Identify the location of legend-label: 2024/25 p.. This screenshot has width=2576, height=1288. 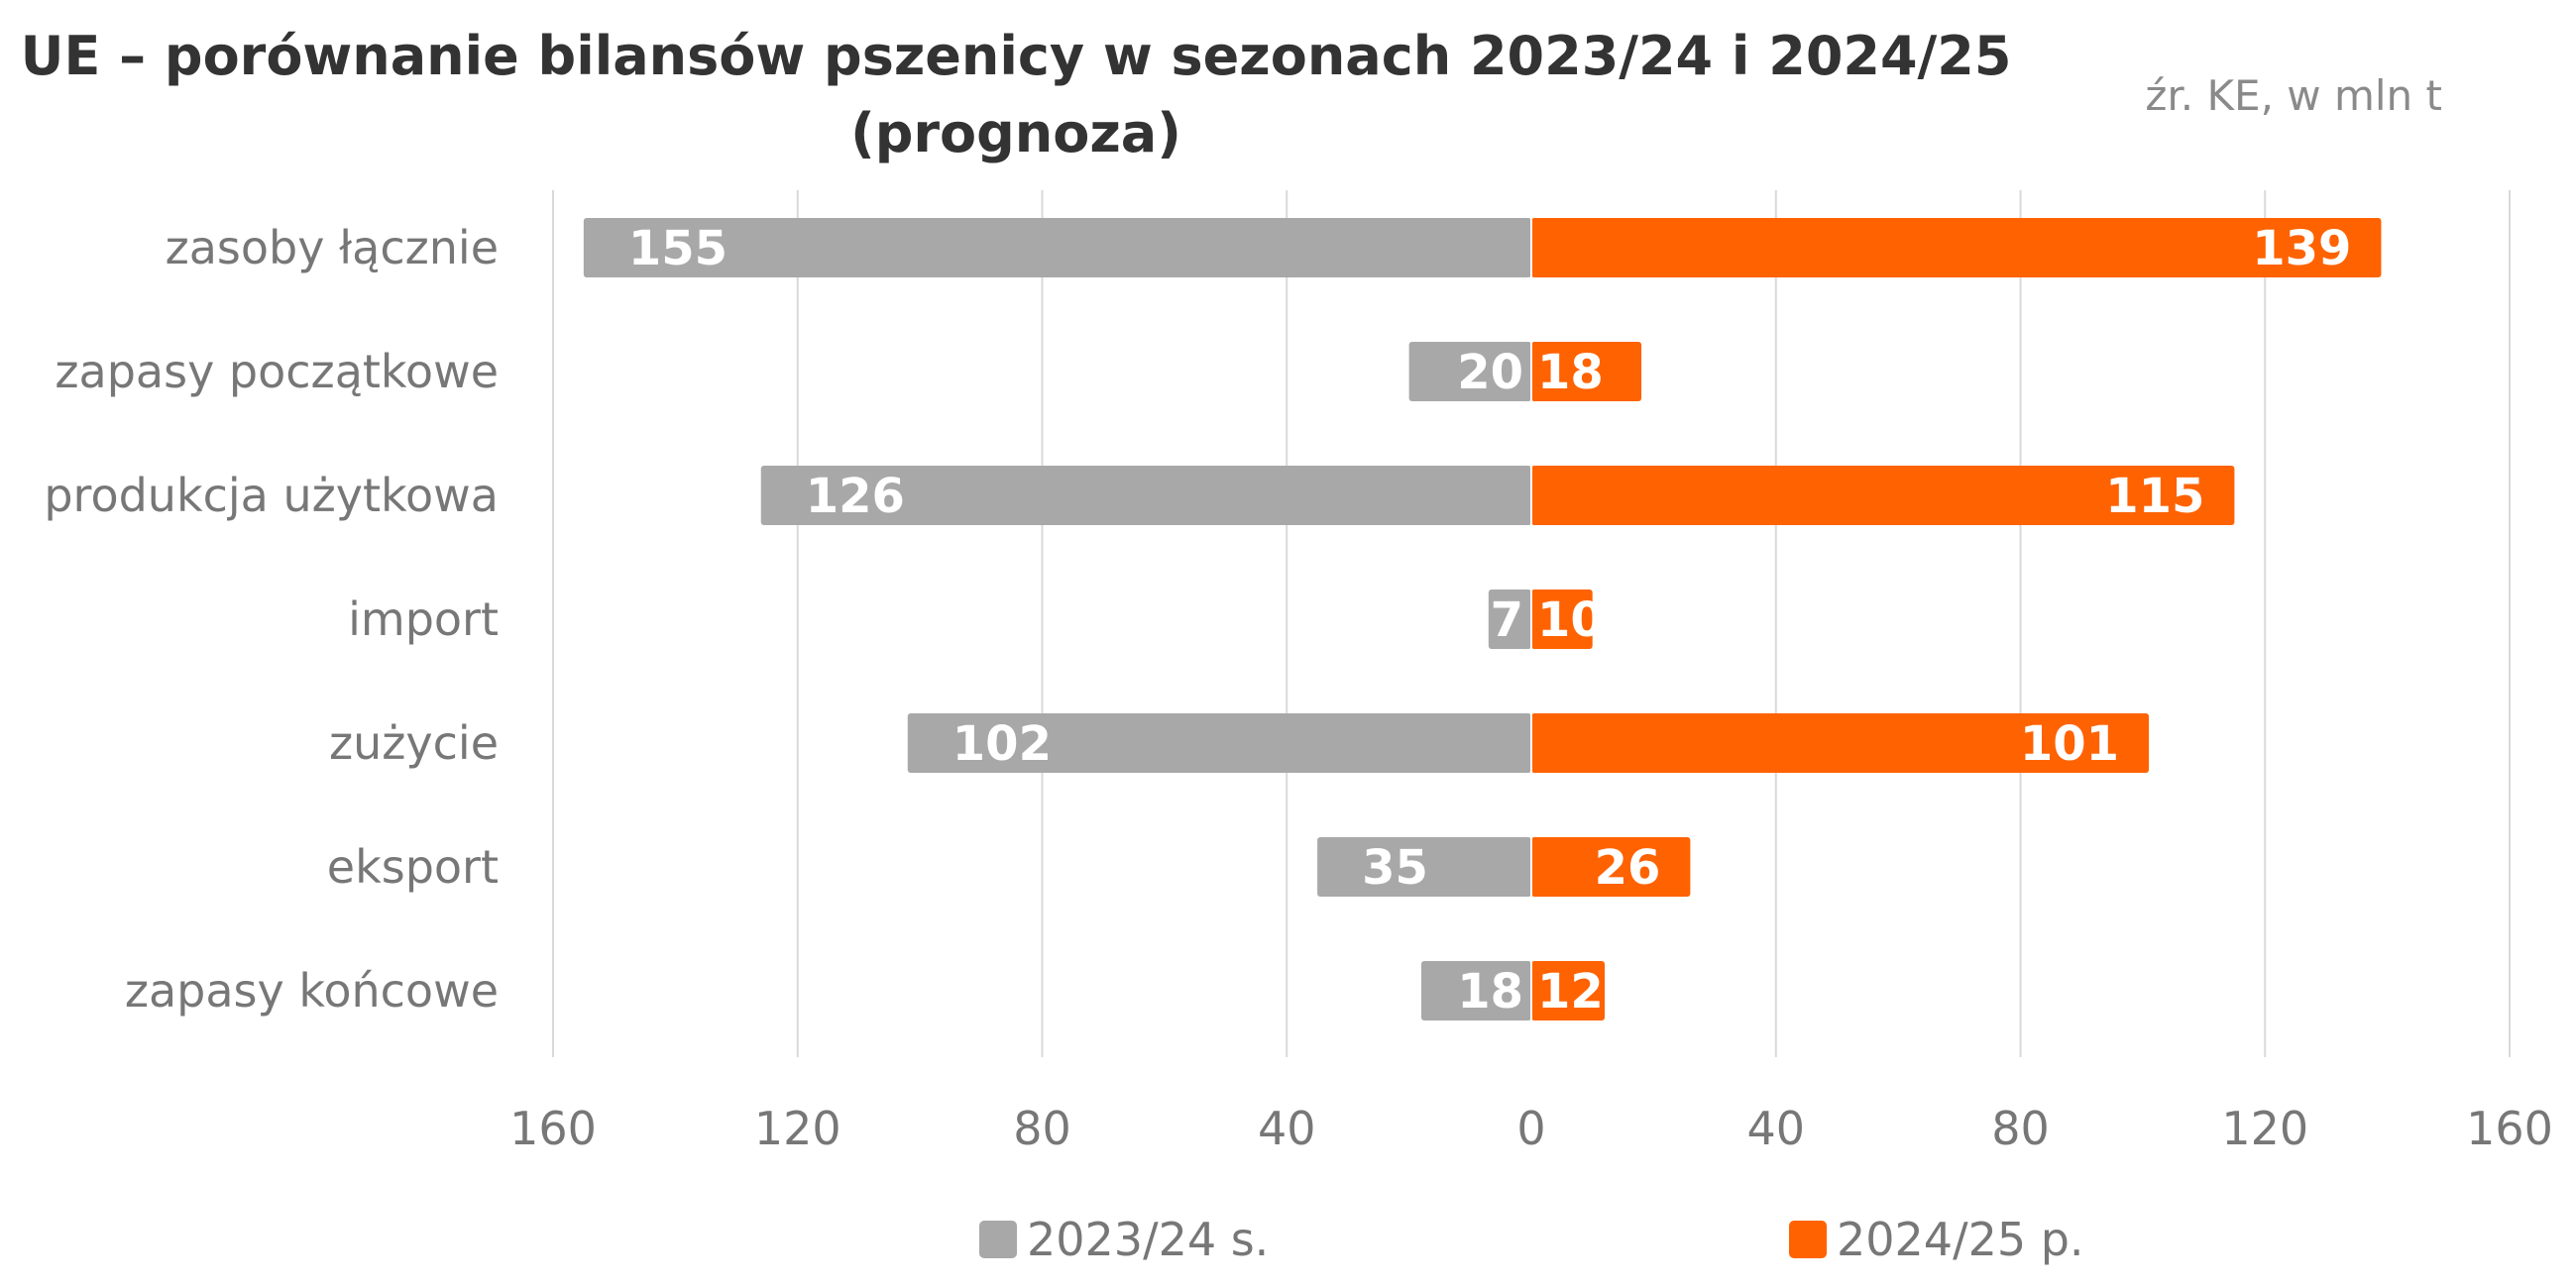
(1960, 1239).